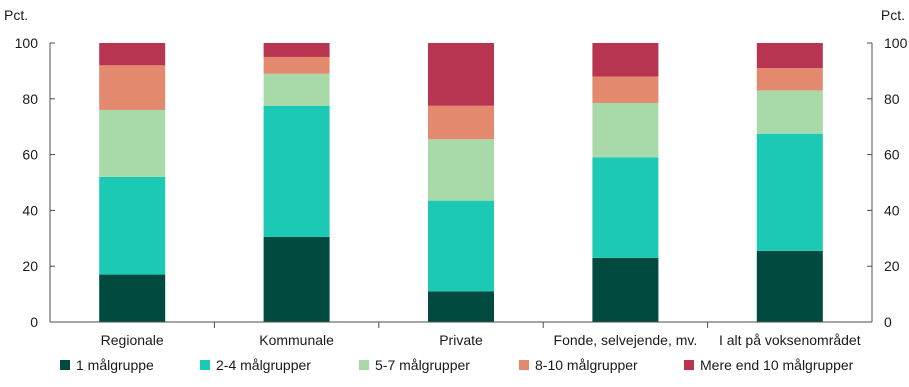 This screenshot has width=909, height=387. Describe the element at coordinates (30, 266) in the screenshot. I see `y-tick-label-left: 20` at that location.